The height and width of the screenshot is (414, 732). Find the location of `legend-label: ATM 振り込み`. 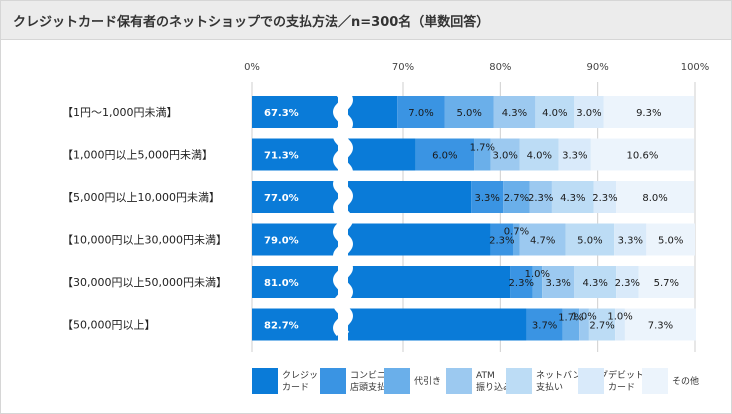

legend-label: ATM 振り込み is located at coordinates (494, 382).